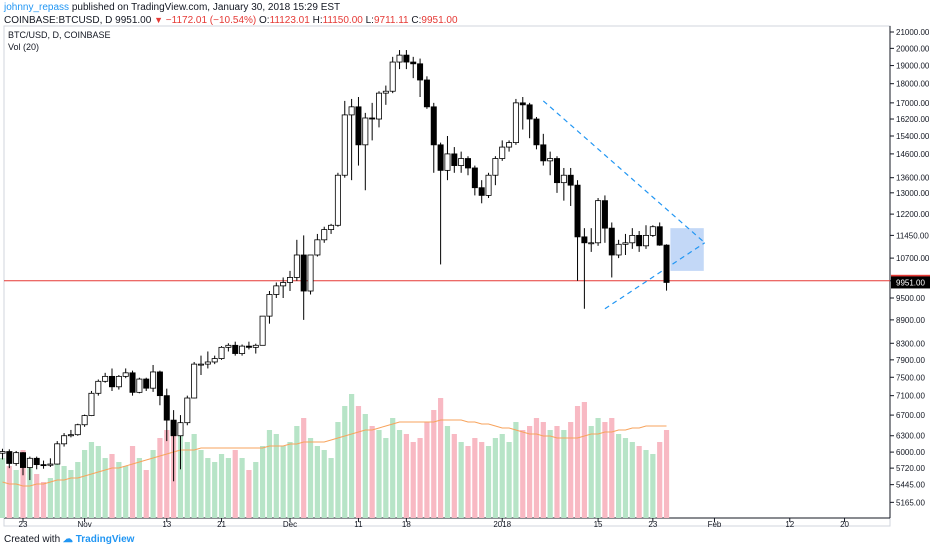 The width and height of the screenshot is (932, 550). I want to click on price-tick-label: 18000.00, so click(913, 84).